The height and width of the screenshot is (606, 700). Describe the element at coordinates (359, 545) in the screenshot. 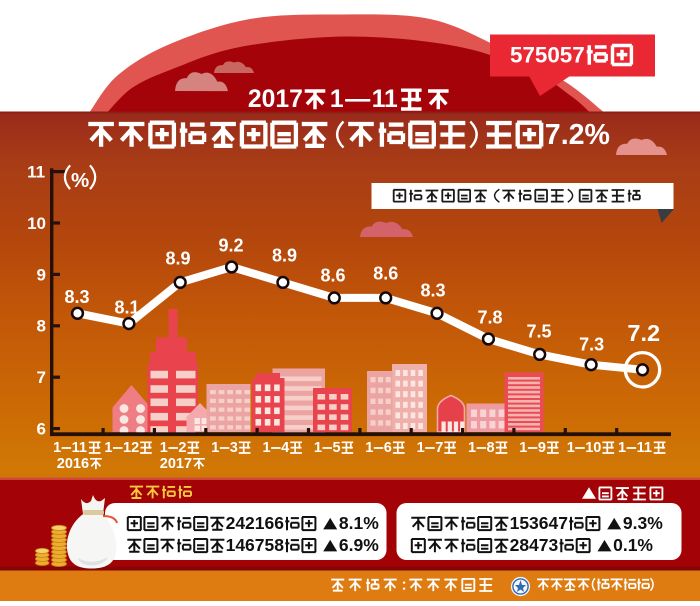

I see `svg-text: 6.9%` at that location.